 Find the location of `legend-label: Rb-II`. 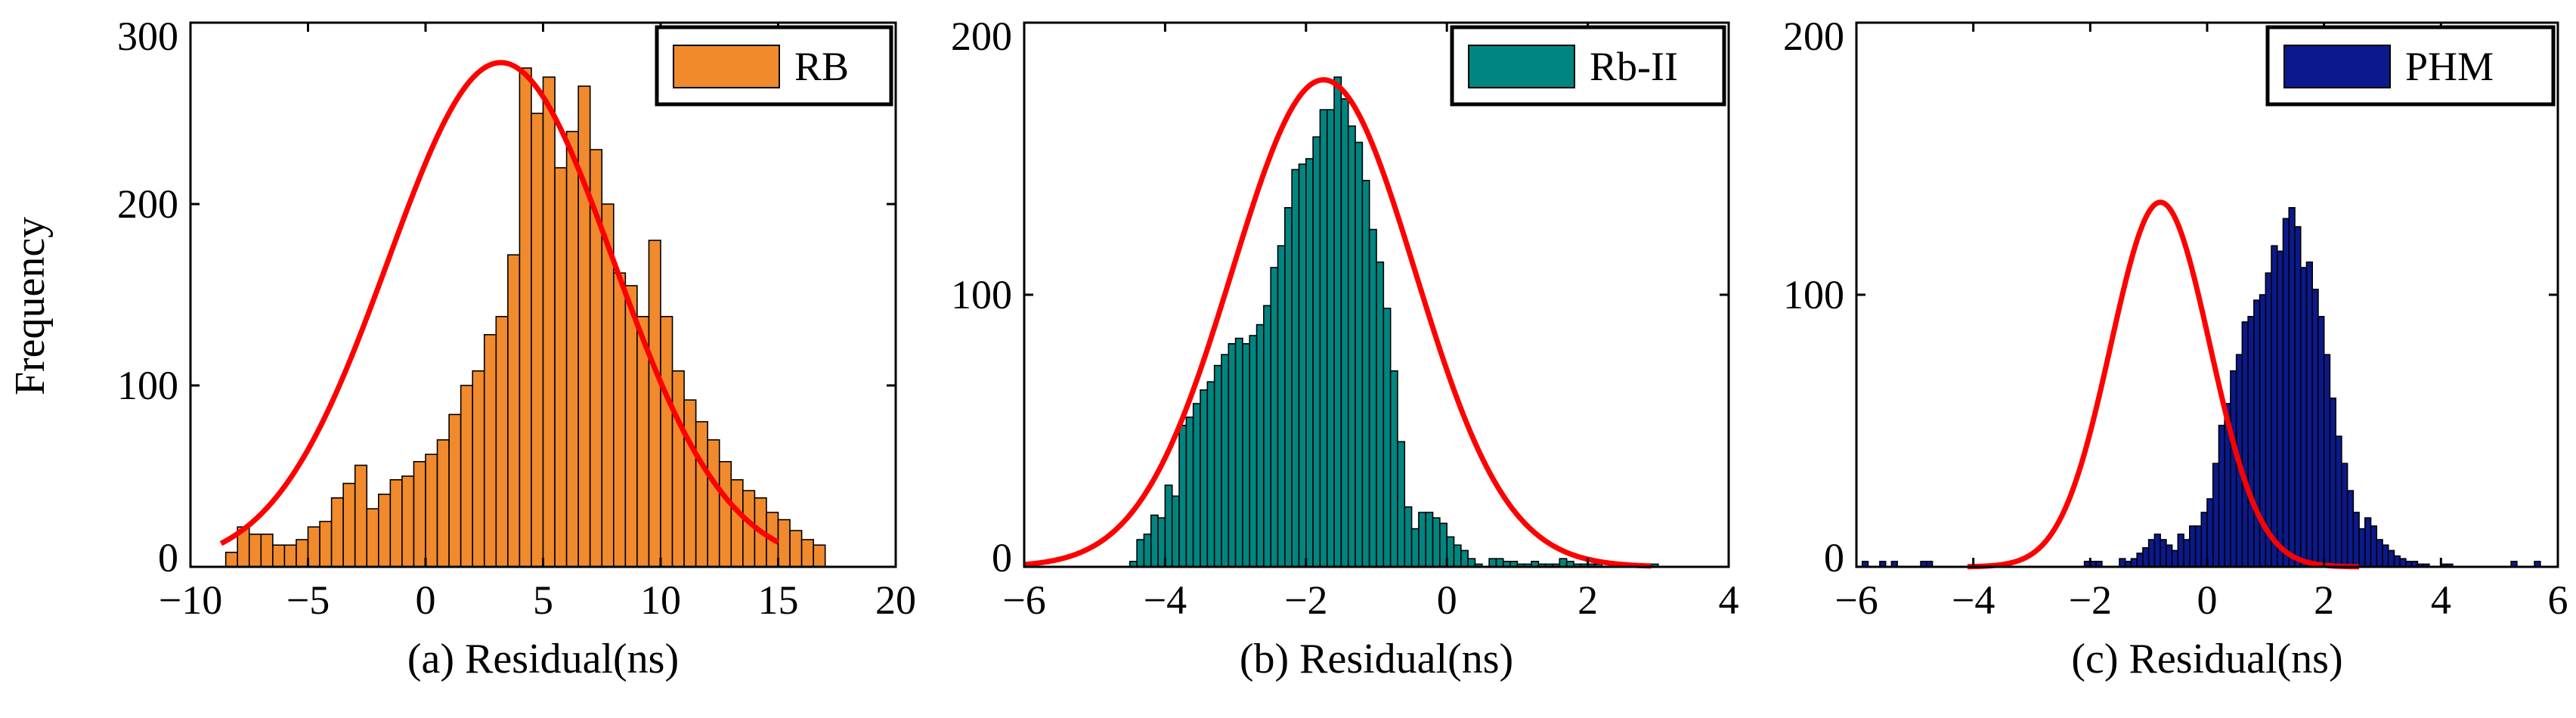

legend-label: Rb-II is located at coordinates (1634, 66).